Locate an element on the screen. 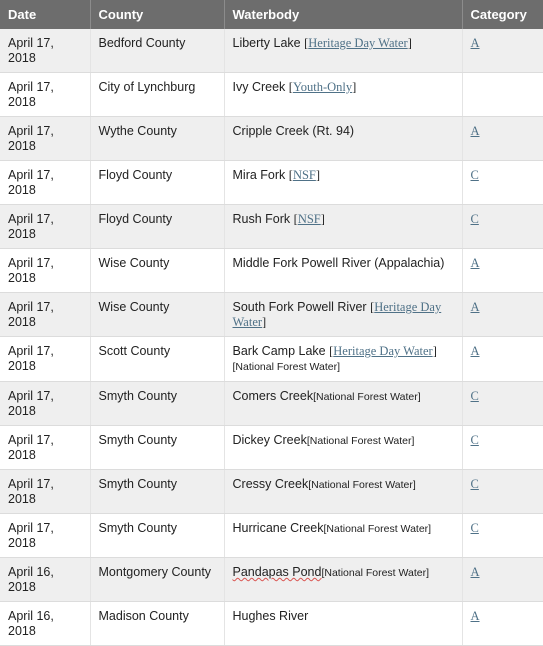  waterbody-name: Rush Fork is located at coordinates (261, 219).